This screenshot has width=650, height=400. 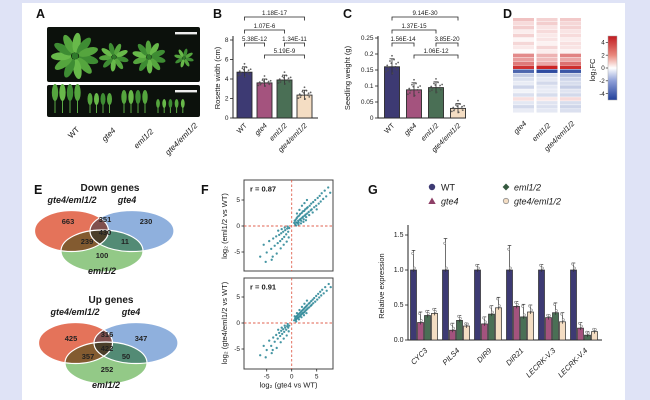 What do you see at coordinates (389, 128) in the screenshot?
I see `x-category-label: WT` at bounding box center [389, 128].